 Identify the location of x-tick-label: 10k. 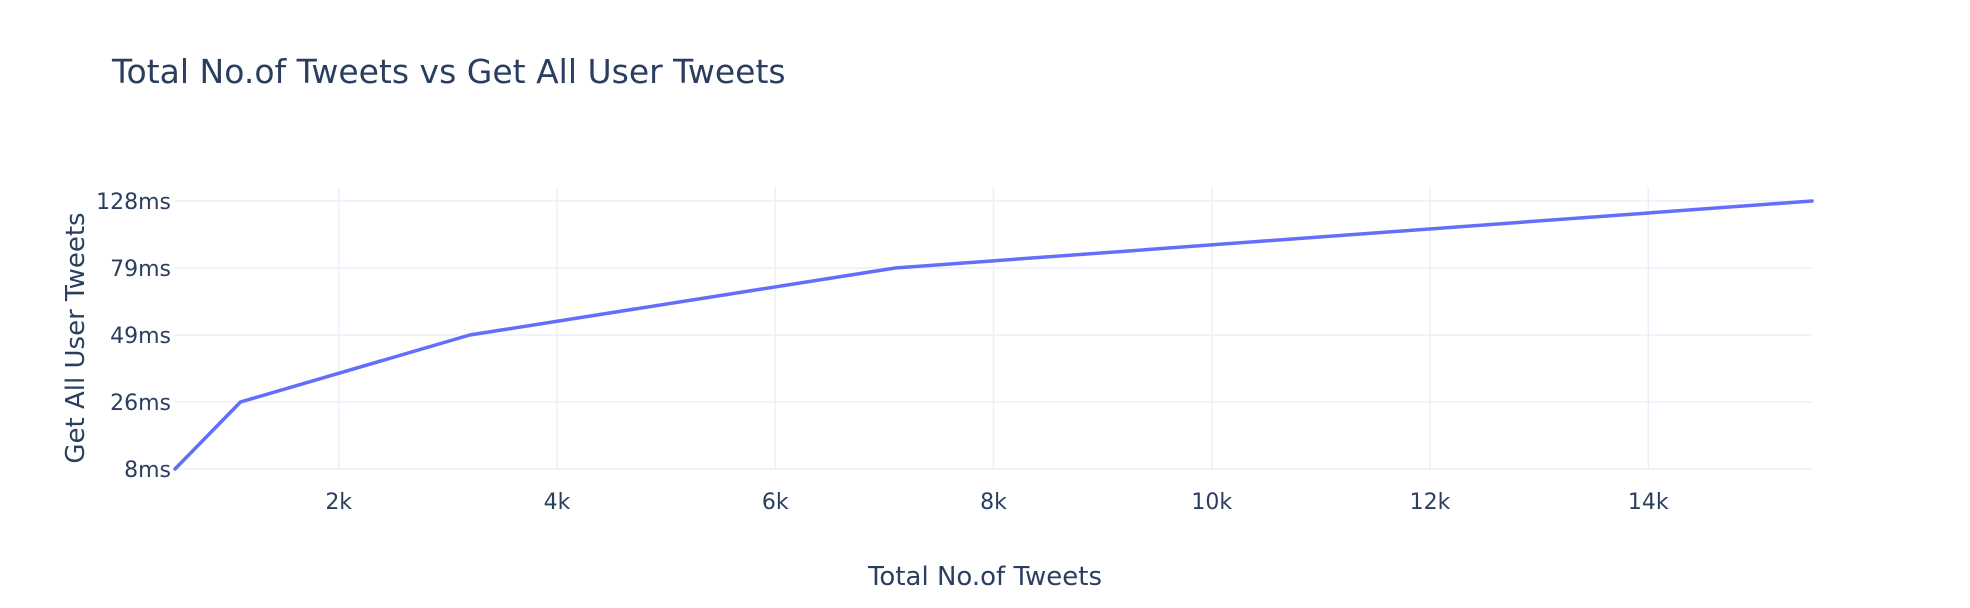
(1211, 502).